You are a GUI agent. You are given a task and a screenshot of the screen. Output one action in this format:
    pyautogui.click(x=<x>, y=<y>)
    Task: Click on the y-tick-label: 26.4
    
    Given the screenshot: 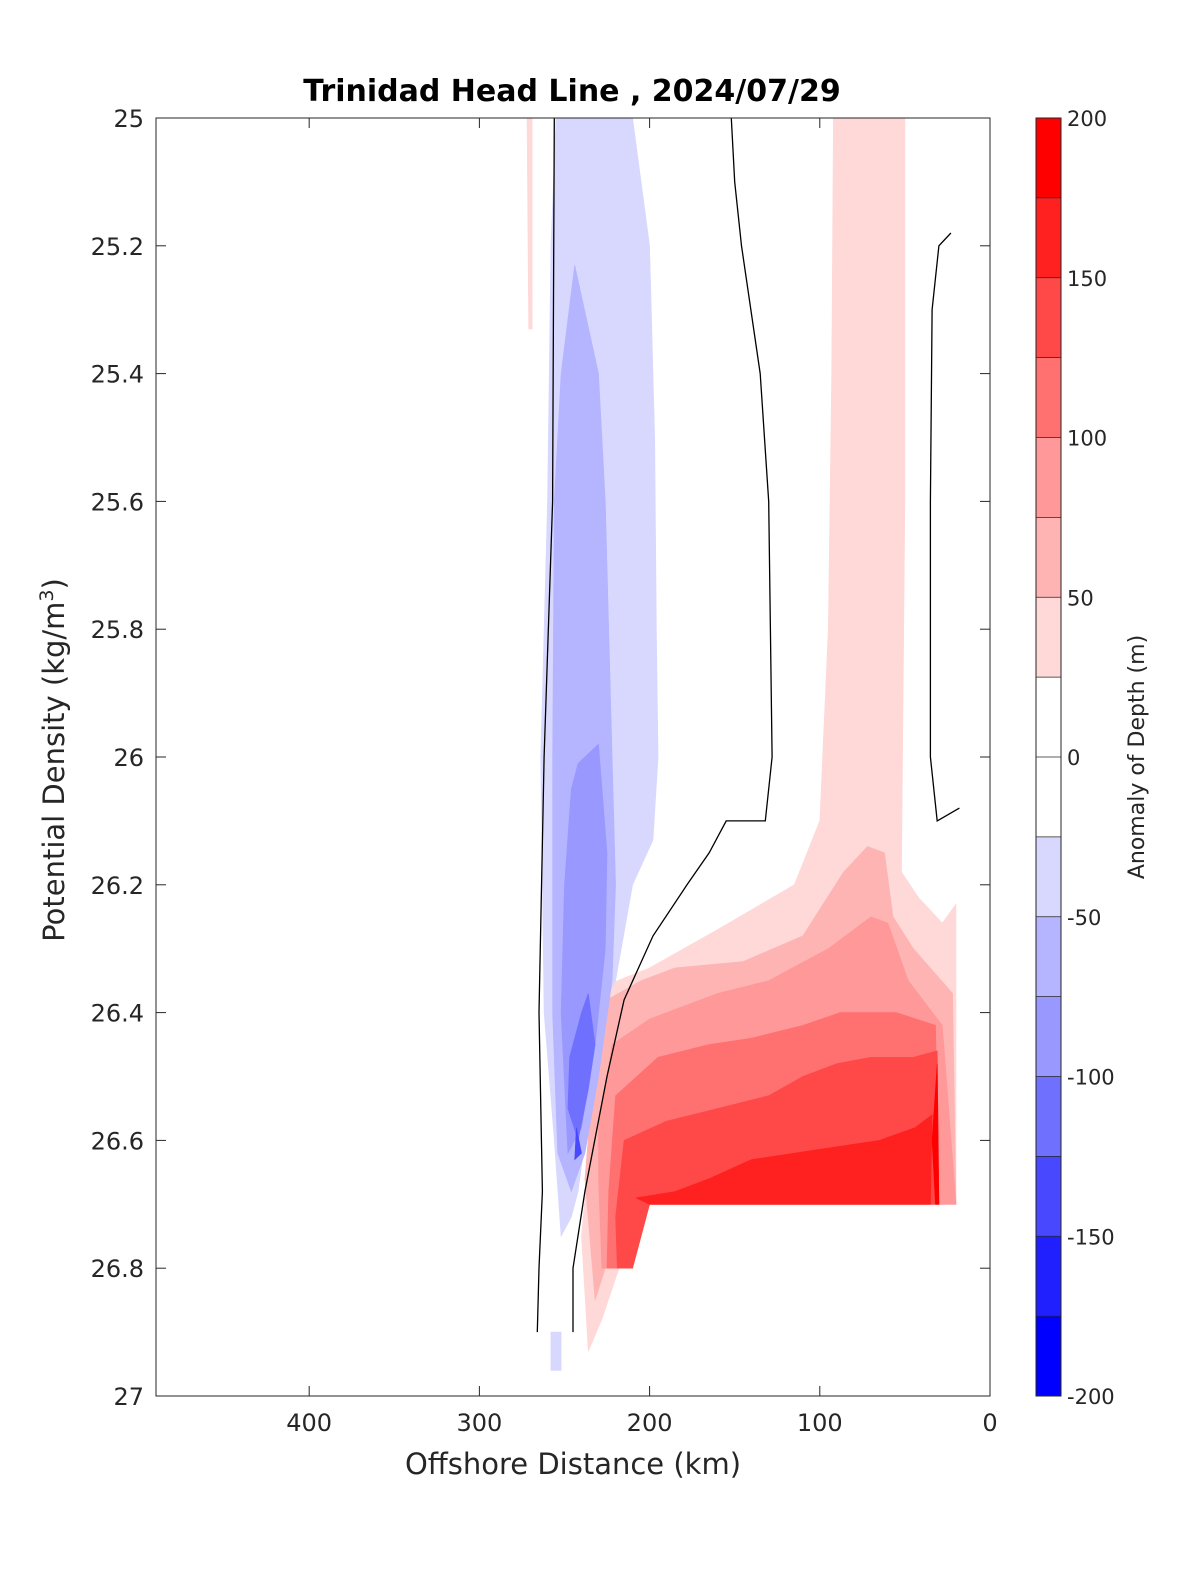 What is the action you would take?
    pyautogui.click(x=117, y=1014)
    